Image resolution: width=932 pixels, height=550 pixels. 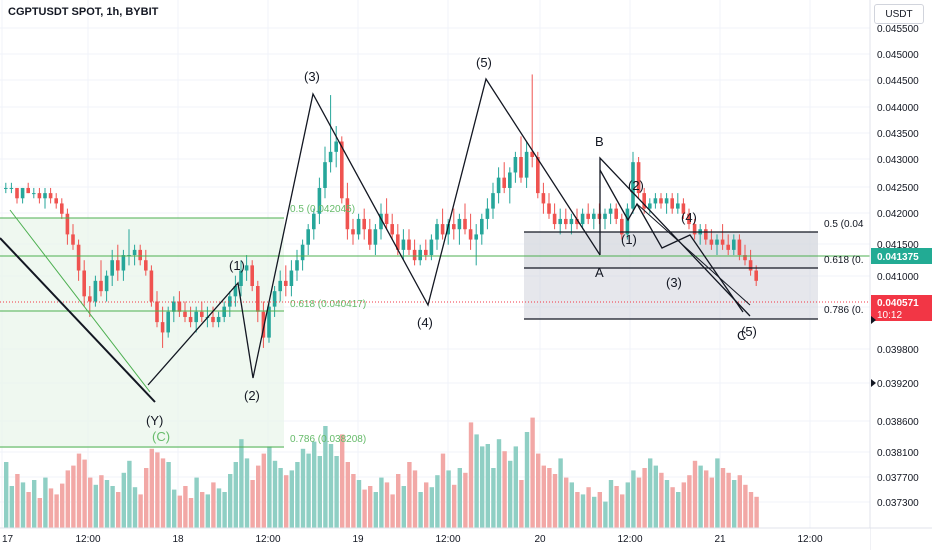 I want to click on wave-label-5: (5), so click(x=484, y=62).